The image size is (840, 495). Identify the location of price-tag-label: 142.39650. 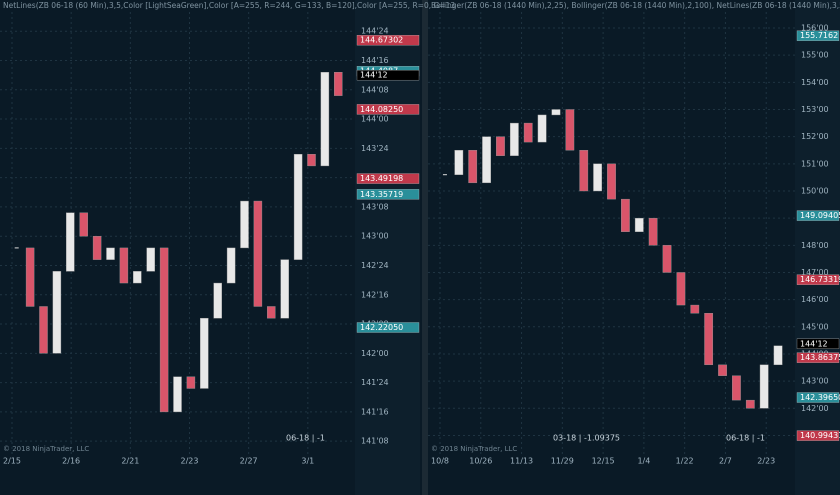
(820, 397).